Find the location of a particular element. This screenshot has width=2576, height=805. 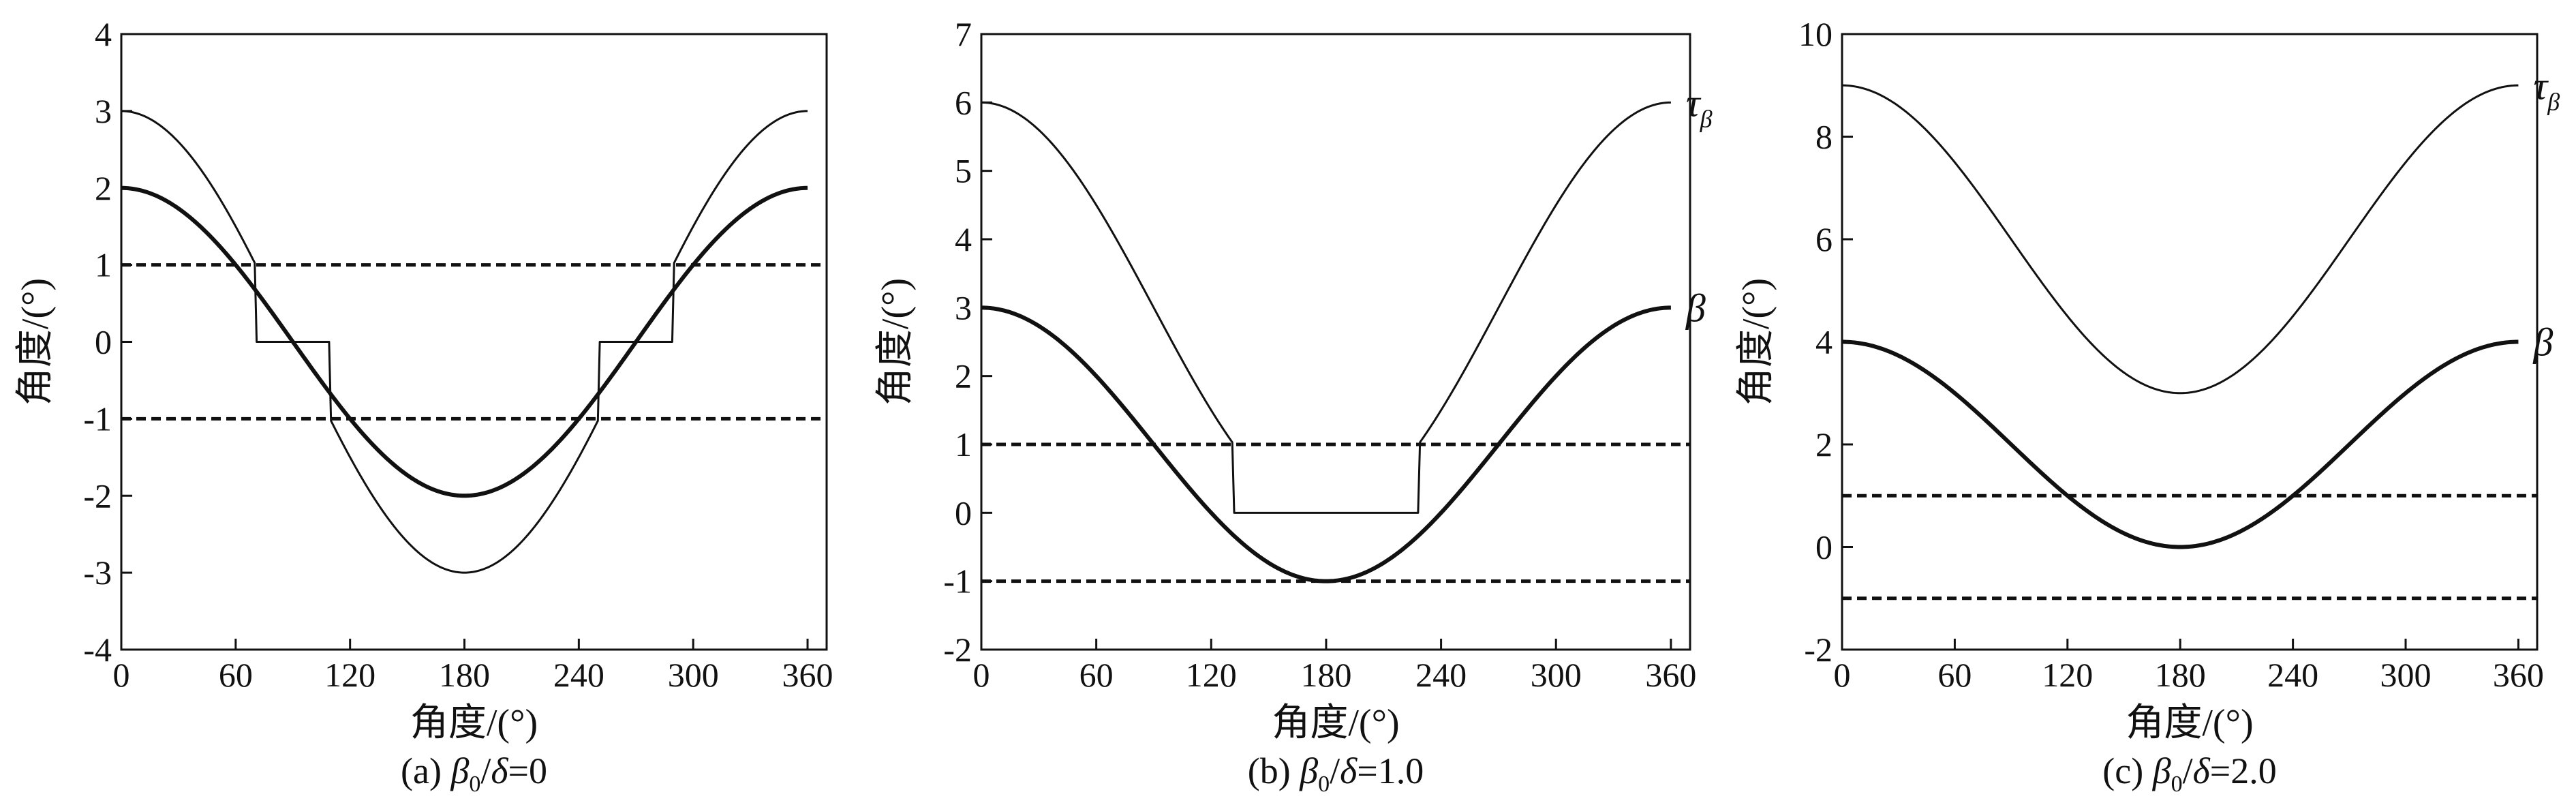

y-tick-label: -3 is located at coordinates (98, 572).